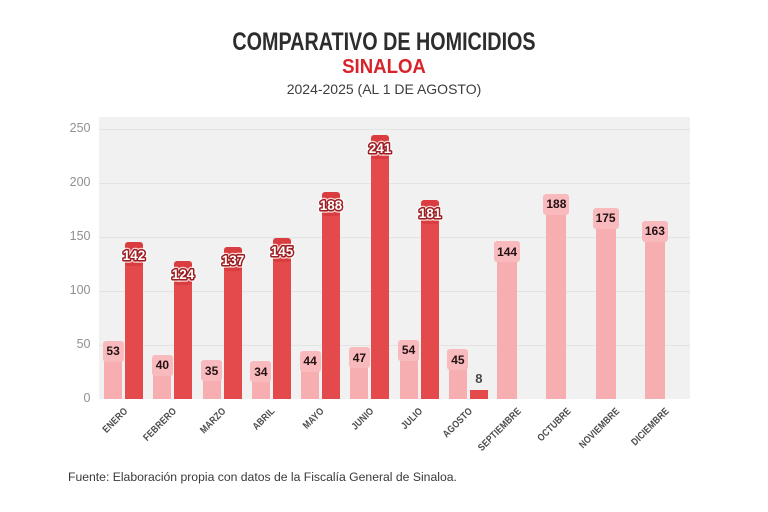 This screenshot has width=768, height=512. I want to click on svg-text: 137, so click(232, 260).